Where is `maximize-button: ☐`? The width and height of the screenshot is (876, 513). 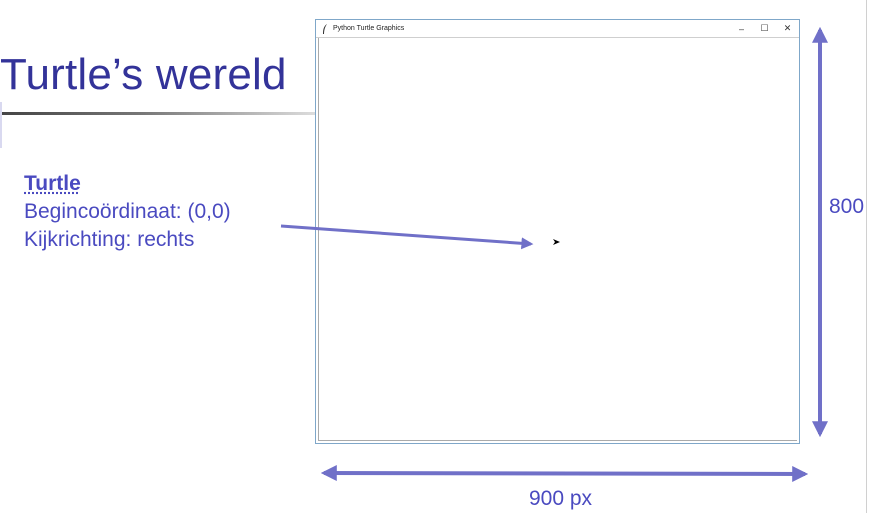 maximize-button: ☐ is located at coordinates (764, 28).